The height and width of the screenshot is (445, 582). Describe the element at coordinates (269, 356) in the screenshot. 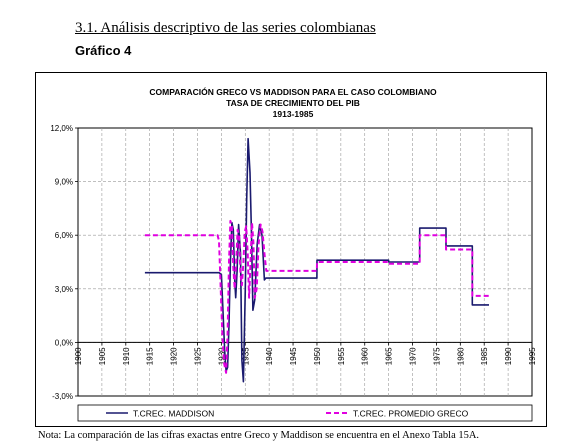

I see `x-tick-label: 1940` at that location.